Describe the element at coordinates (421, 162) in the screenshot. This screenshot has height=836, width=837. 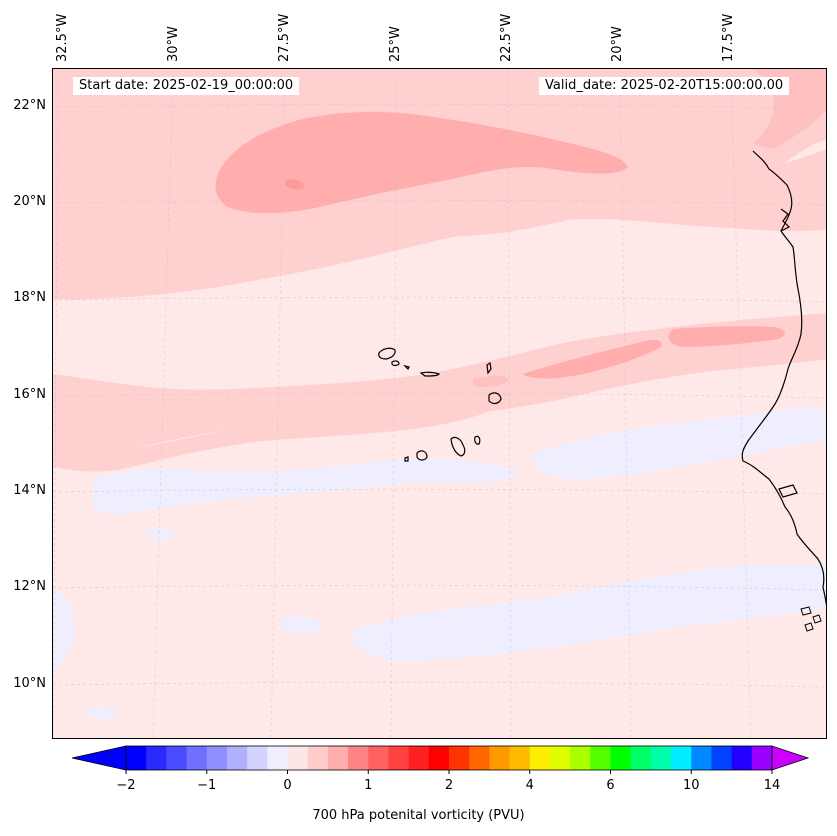
I see `pv-band-upper-medium` at that location.